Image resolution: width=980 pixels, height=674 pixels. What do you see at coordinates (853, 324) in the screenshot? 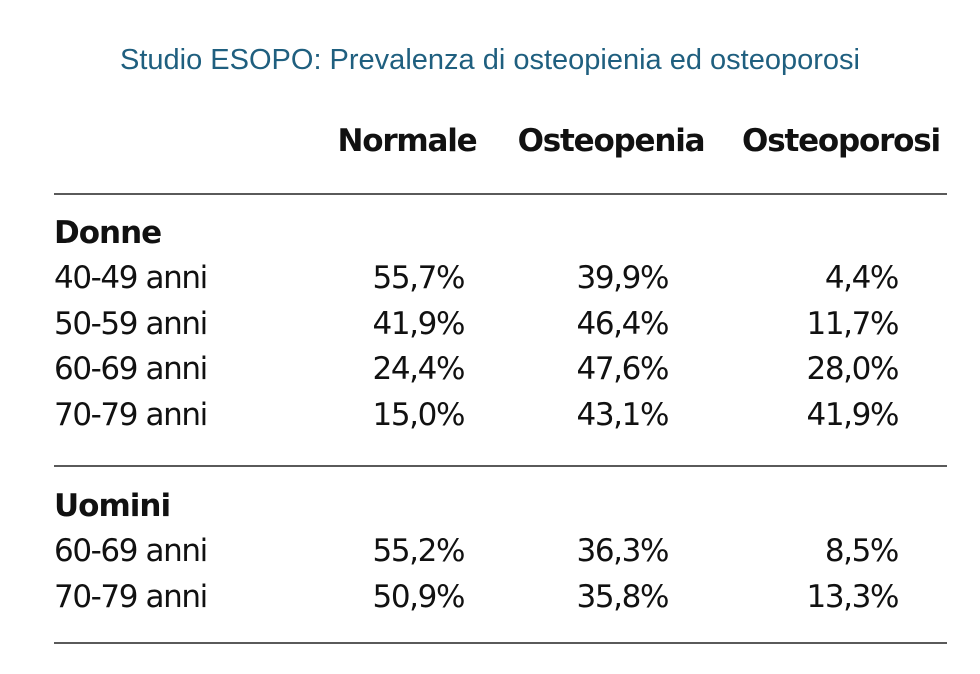
I see `cell-osteoporosi: 11,7%` at bounding box center [853, 324].